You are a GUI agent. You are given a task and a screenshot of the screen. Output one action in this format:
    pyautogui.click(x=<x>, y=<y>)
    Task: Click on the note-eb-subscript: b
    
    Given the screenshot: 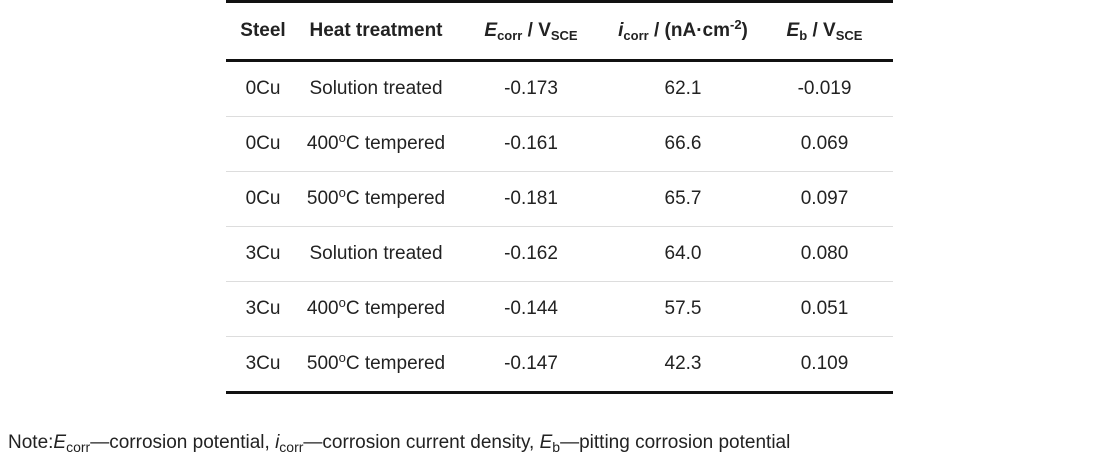 What is the action you would take?
    pyautogui.click(x=556, y=447)
    